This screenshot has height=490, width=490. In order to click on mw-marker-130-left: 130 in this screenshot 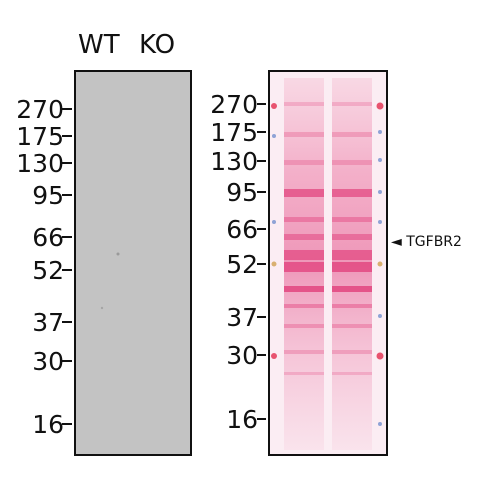, I will do `click(40, 163)`.